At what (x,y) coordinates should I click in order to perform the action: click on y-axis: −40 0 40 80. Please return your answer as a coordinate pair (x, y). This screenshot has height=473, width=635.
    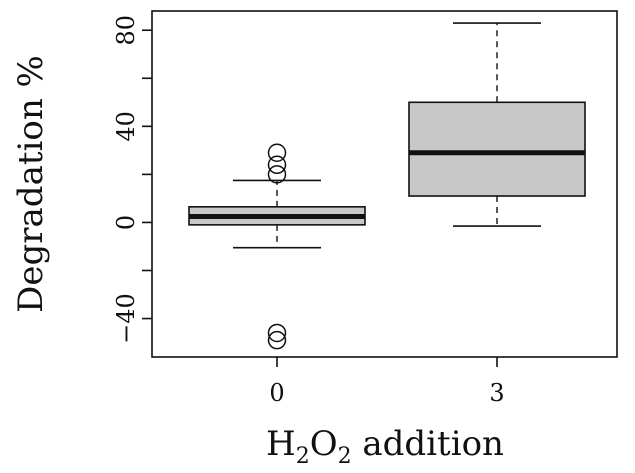
    Looking at the image, I should click on (132, 179).